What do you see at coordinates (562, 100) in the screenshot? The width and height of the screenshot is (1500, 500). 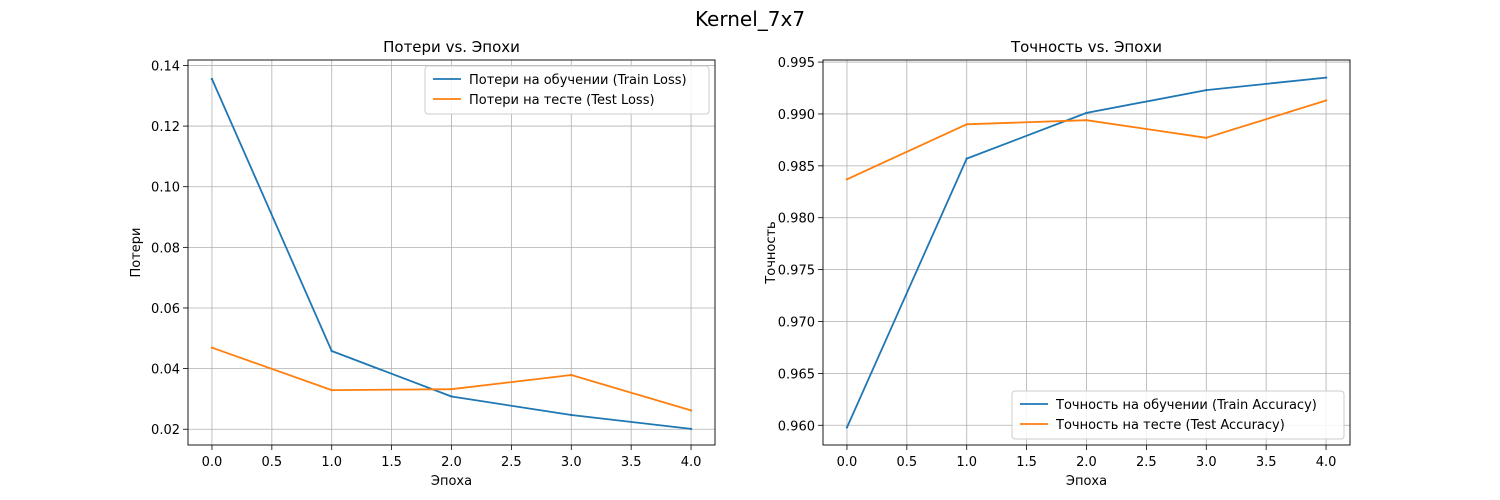 I see `legend-label-test: Потери на тесте (Test Loss)` at bounding box center [562, 100].